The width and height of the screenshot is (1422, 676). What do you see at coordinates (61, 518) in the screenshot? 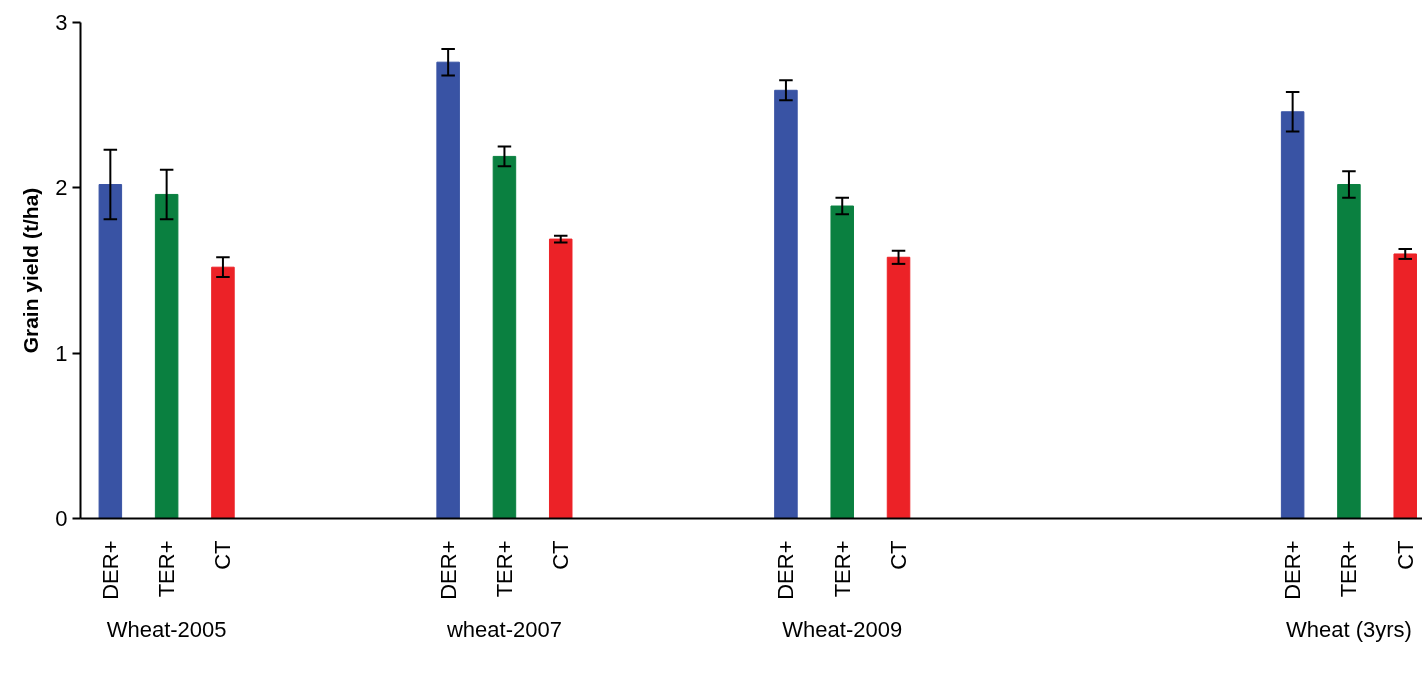
I see `y-tick-label: 0` at bounding box center [61, 518].